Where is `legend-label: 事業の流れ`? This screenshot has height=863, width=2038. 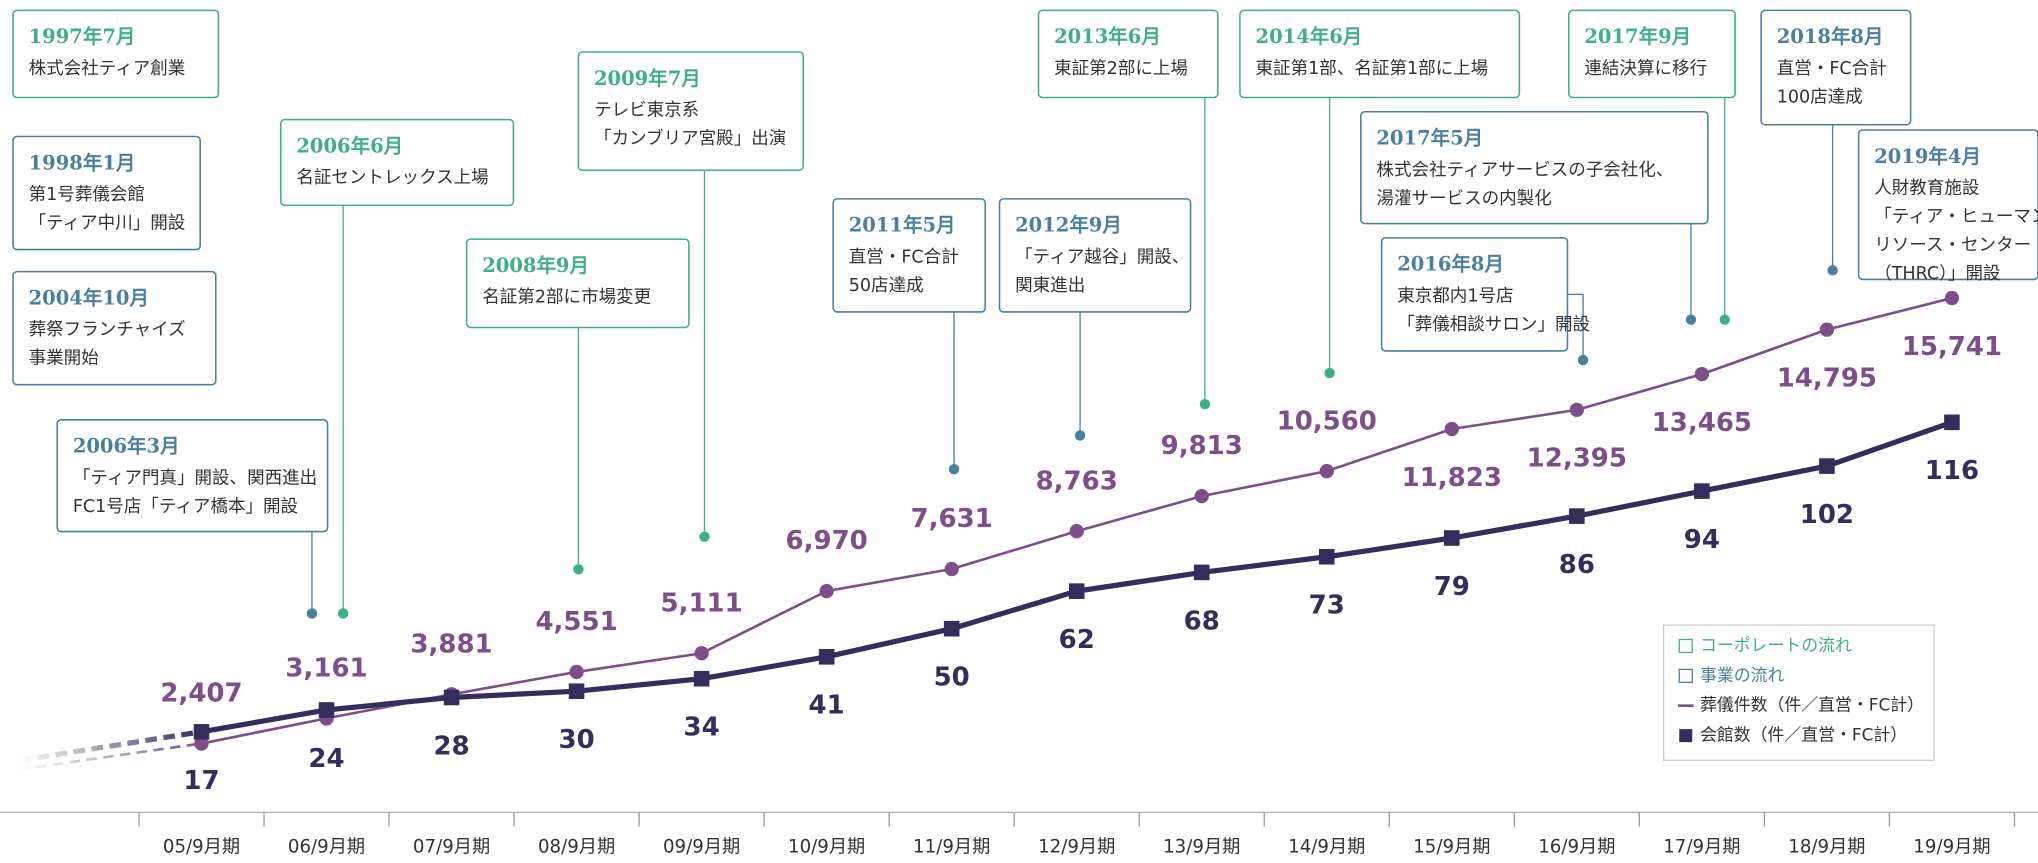 legend-label: 事業の流れ is located at coordinates (1742, 675).